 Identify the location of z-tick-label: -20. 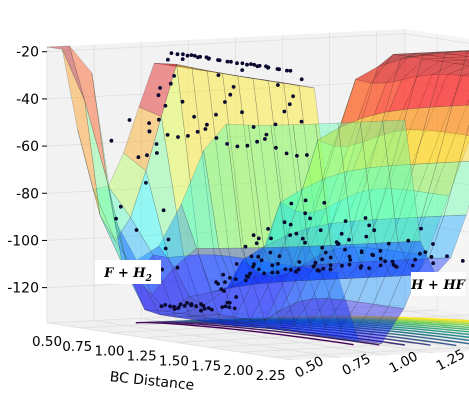
(27, 53).